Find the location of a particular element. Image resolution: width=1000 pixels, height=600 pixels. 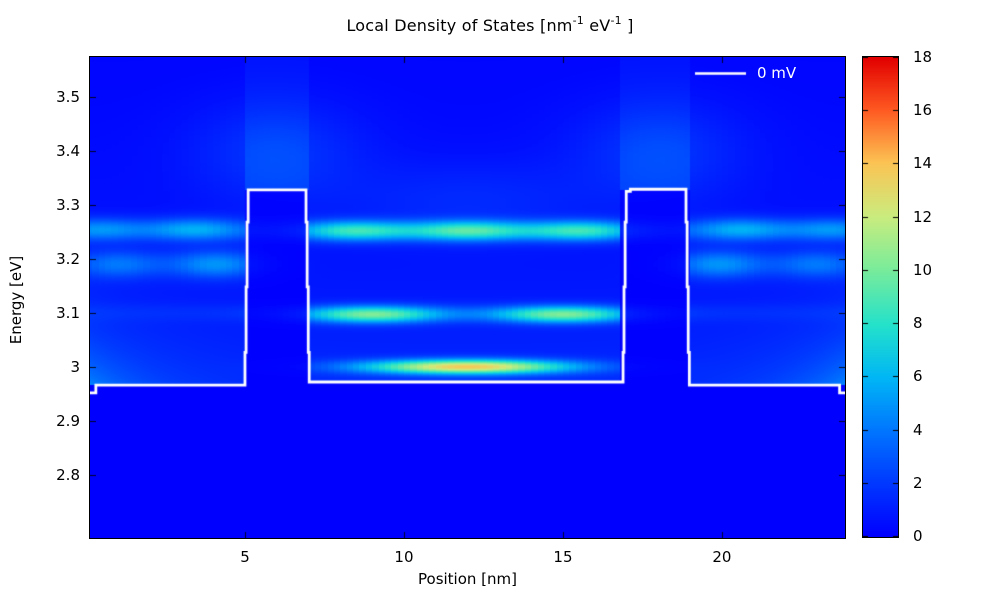

y-tick-label: 2.8 is located at coordinates (68, 474).